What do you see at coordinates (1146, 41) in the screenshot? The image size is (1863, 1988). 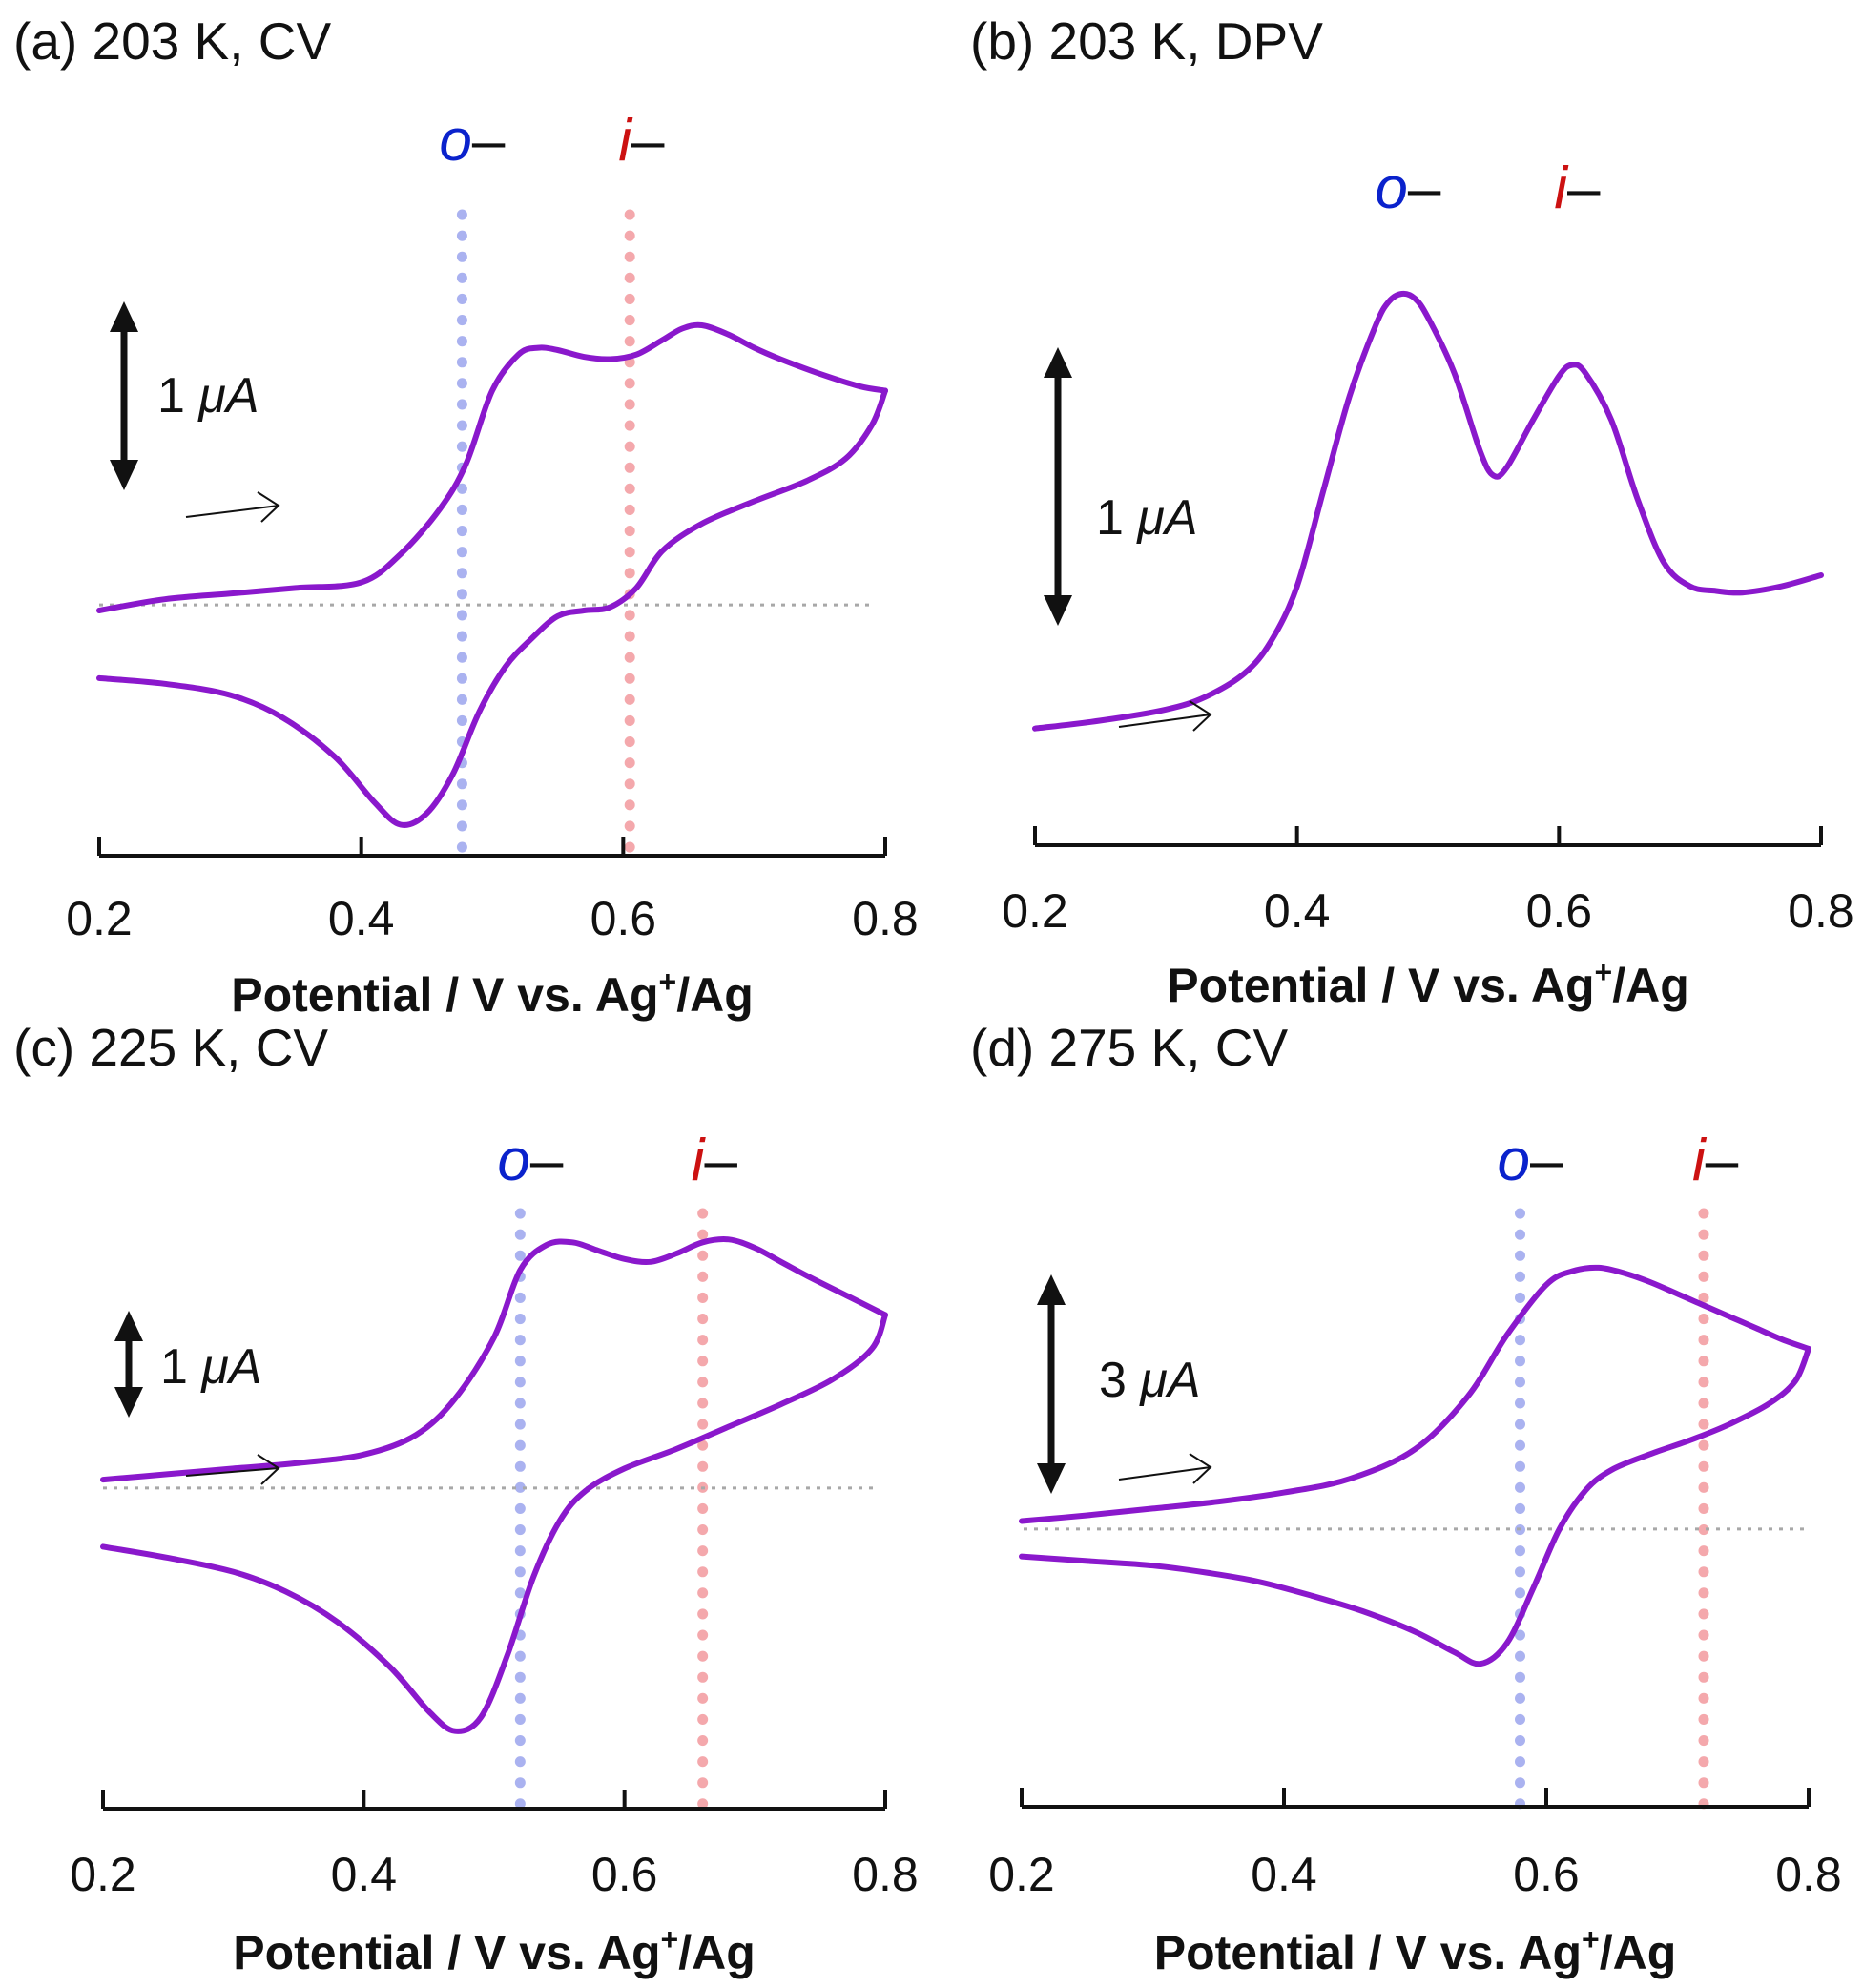 I see `panel-title: (b) 203 K, DPV` at bounding box center [1146, 41].